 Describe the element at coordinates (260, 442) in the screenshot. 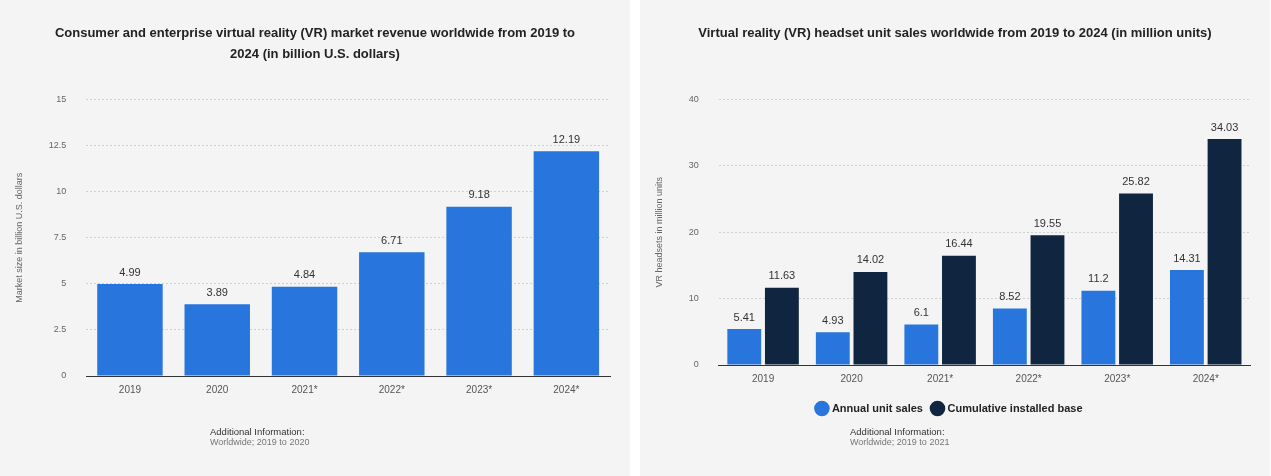

I see `text: Worldwide; 2019 to 2020` at that location.